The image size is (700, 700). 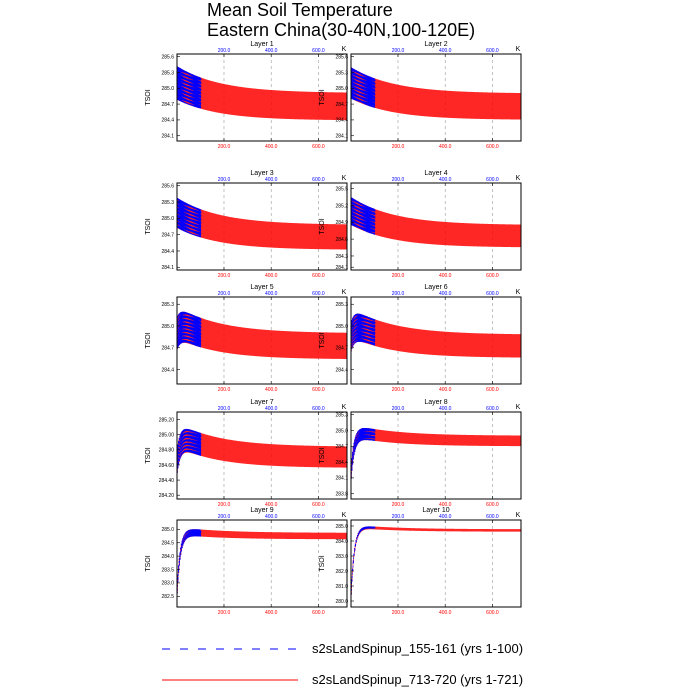 What do you see at coordinates (167, 420) in the screenshot?
I see `y-tick-label: 285.20` at bounding box center [167, 420].